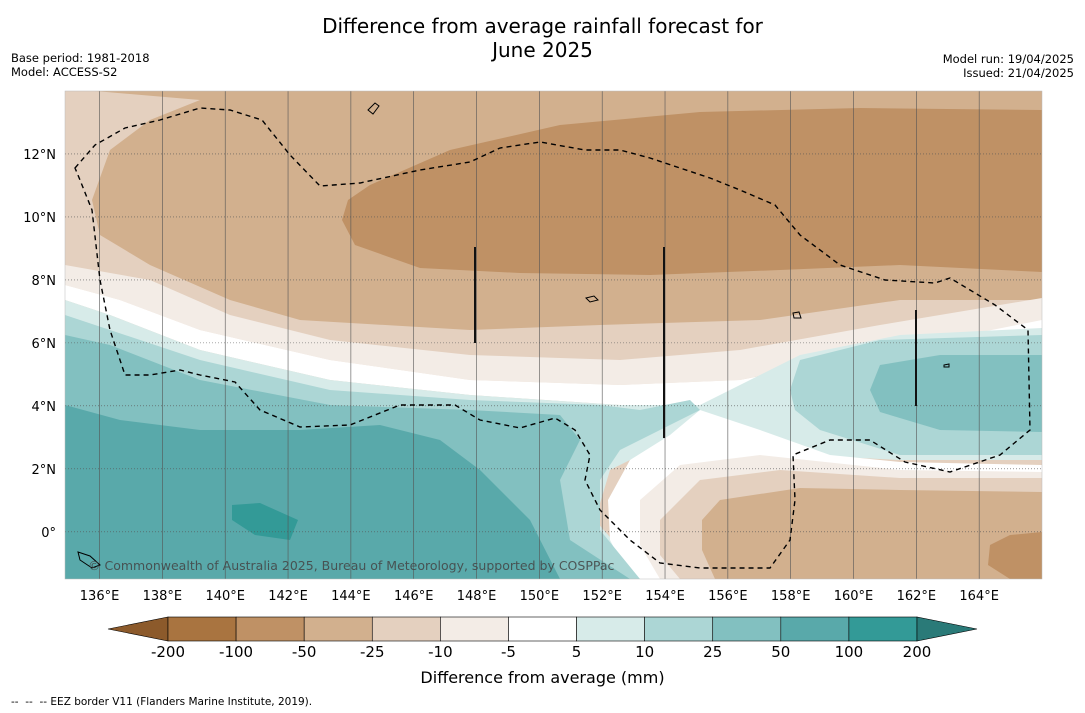 Image resolution: width=1085 pixels, height=713 pixels. Describe the element at coordinates (956, 393) in the screenshot. I see `field-wet-50-east` at that location.